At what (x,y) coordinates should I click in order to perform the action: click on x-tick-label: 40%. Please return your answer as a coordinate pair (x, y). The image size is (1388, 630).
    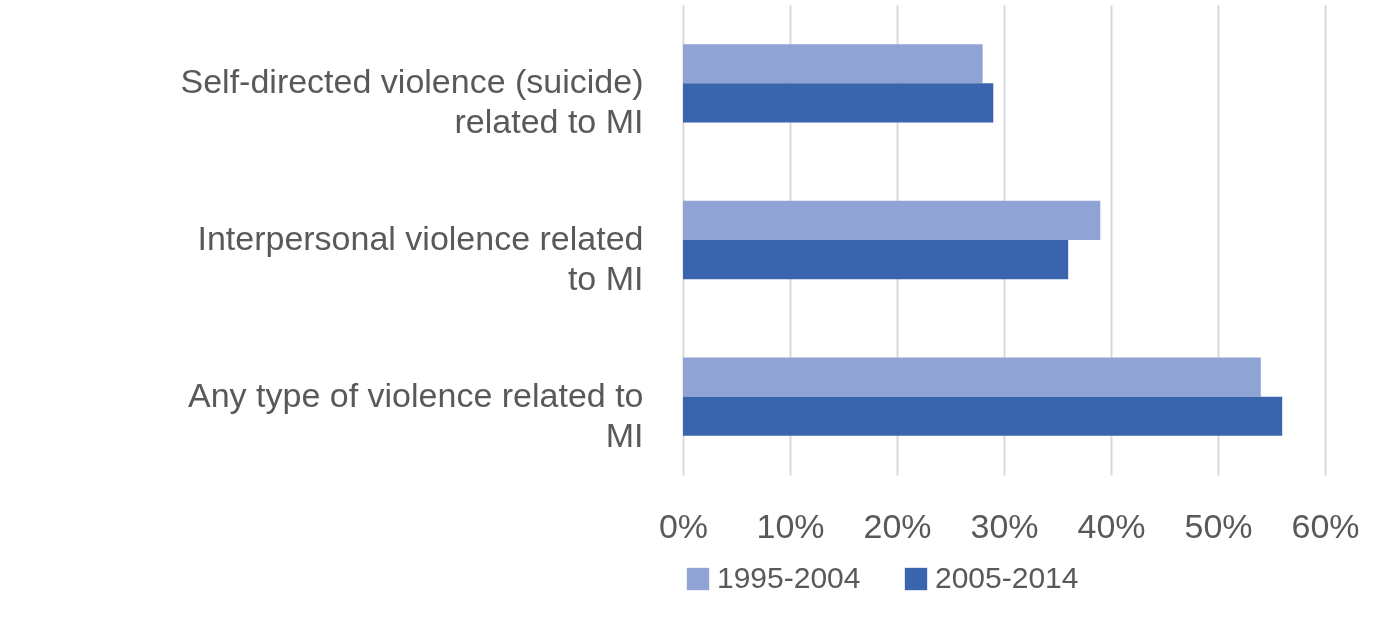
    Looking at the image, I should click on (1111, 525).